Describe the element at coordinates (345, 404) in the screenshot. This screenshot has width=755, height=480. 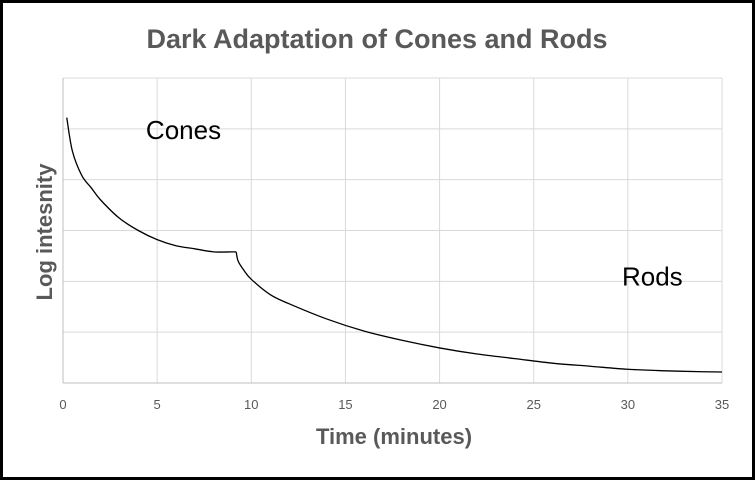
I see `x-tick-label: 15` at that location.